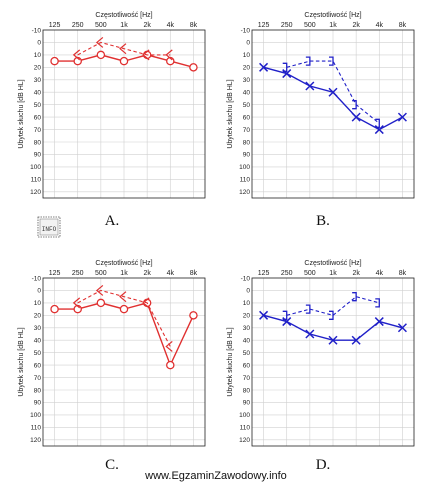 Image resolution: width=431 pixels, height=484 pixels. I want to click on x-tick-label: 125, so click(55, 273).